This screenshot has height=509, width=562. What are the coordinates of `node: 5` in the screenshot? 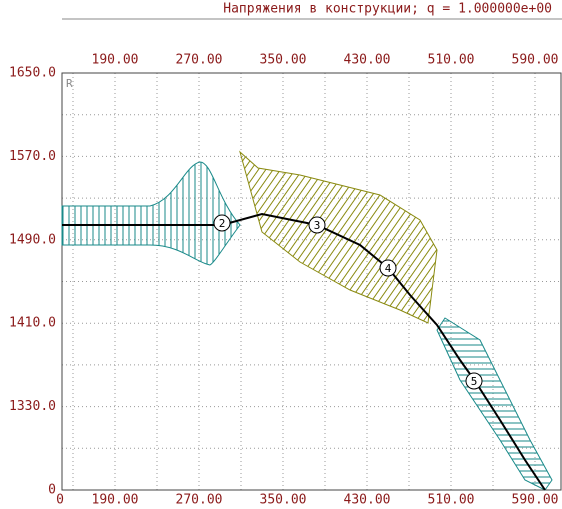 It's located at (474, 381).